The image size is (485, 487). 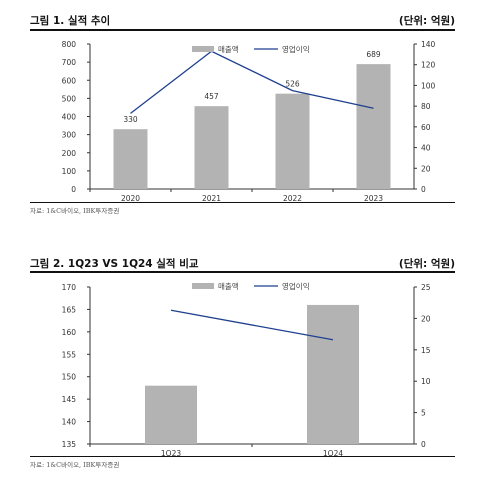 I want to click on chart-1-left-tick-label: 0, so click(x=73, y=189).